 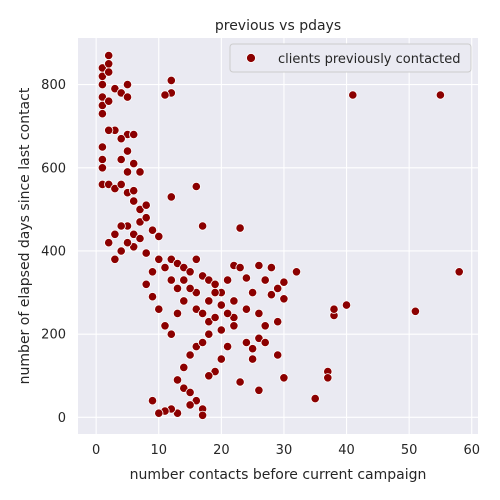 What do you see at coordinates (53, 168) in the screenshot?
I see `y-tick-label: 600` at bounding box center [53, 168].